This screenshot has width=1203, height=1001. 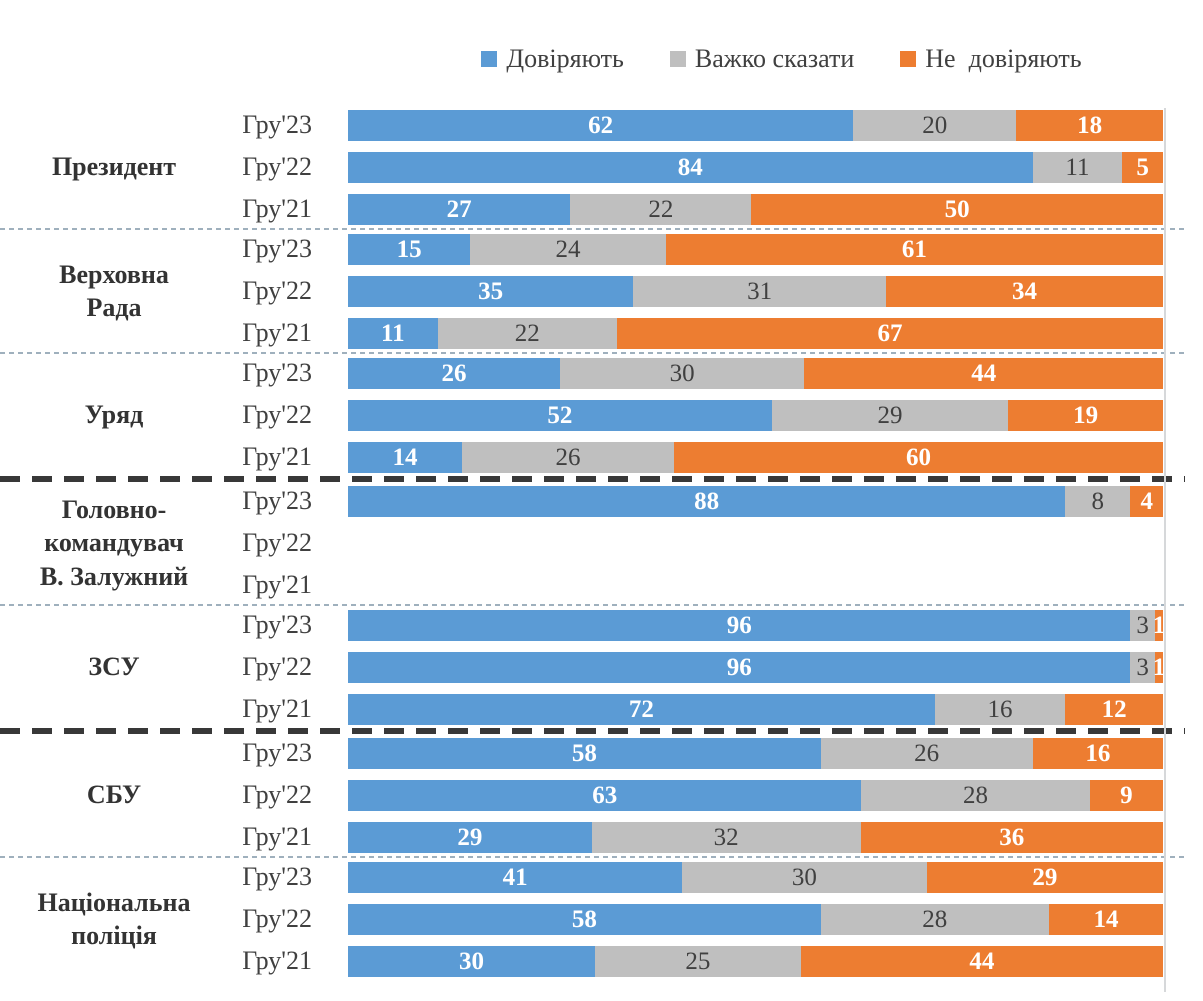 What do you see at coordinates (755, 501) in the screenshot?
I see `bar-track: 88 8 4` at bounding box center [755, 501].